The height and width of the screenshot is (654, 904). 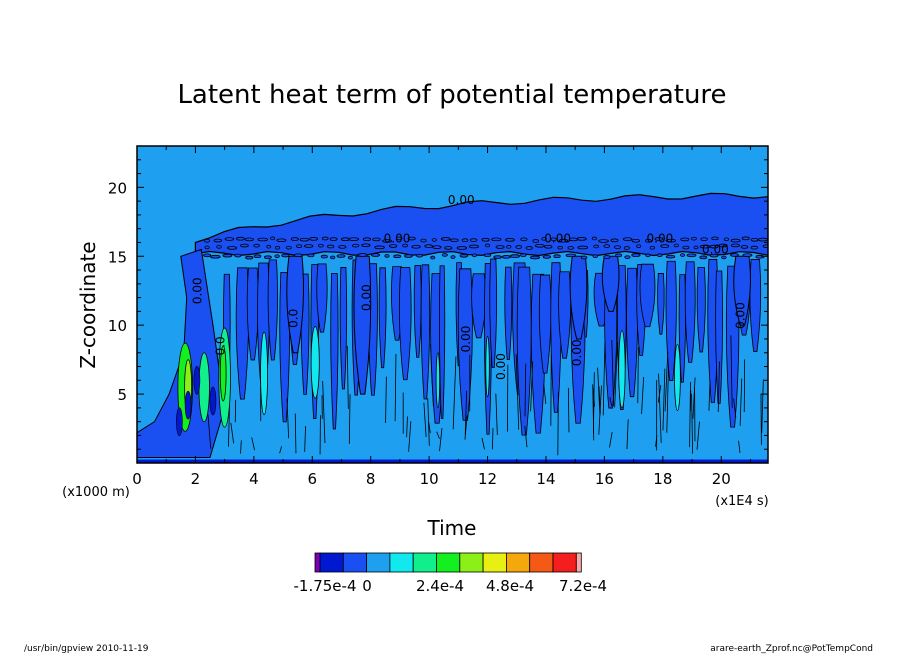 I want to click on x-tick-label: 18, so click(x=662, y=479).